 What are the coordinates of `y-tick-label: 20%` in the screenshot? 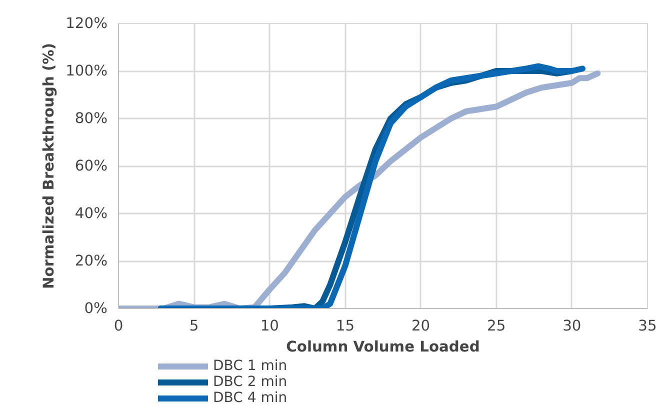 It's located at (91, 261).